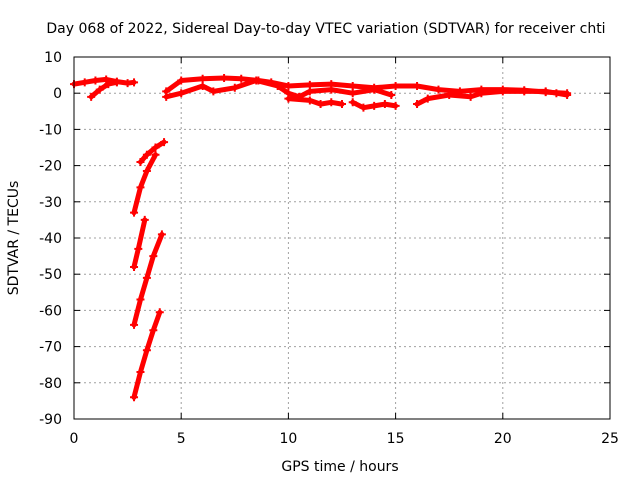 The image size is (640, 480). What do you see at coordinates (610, 439) in the screenshot?
I see `x-tick-label: 25` at bounding box center [610, 439].